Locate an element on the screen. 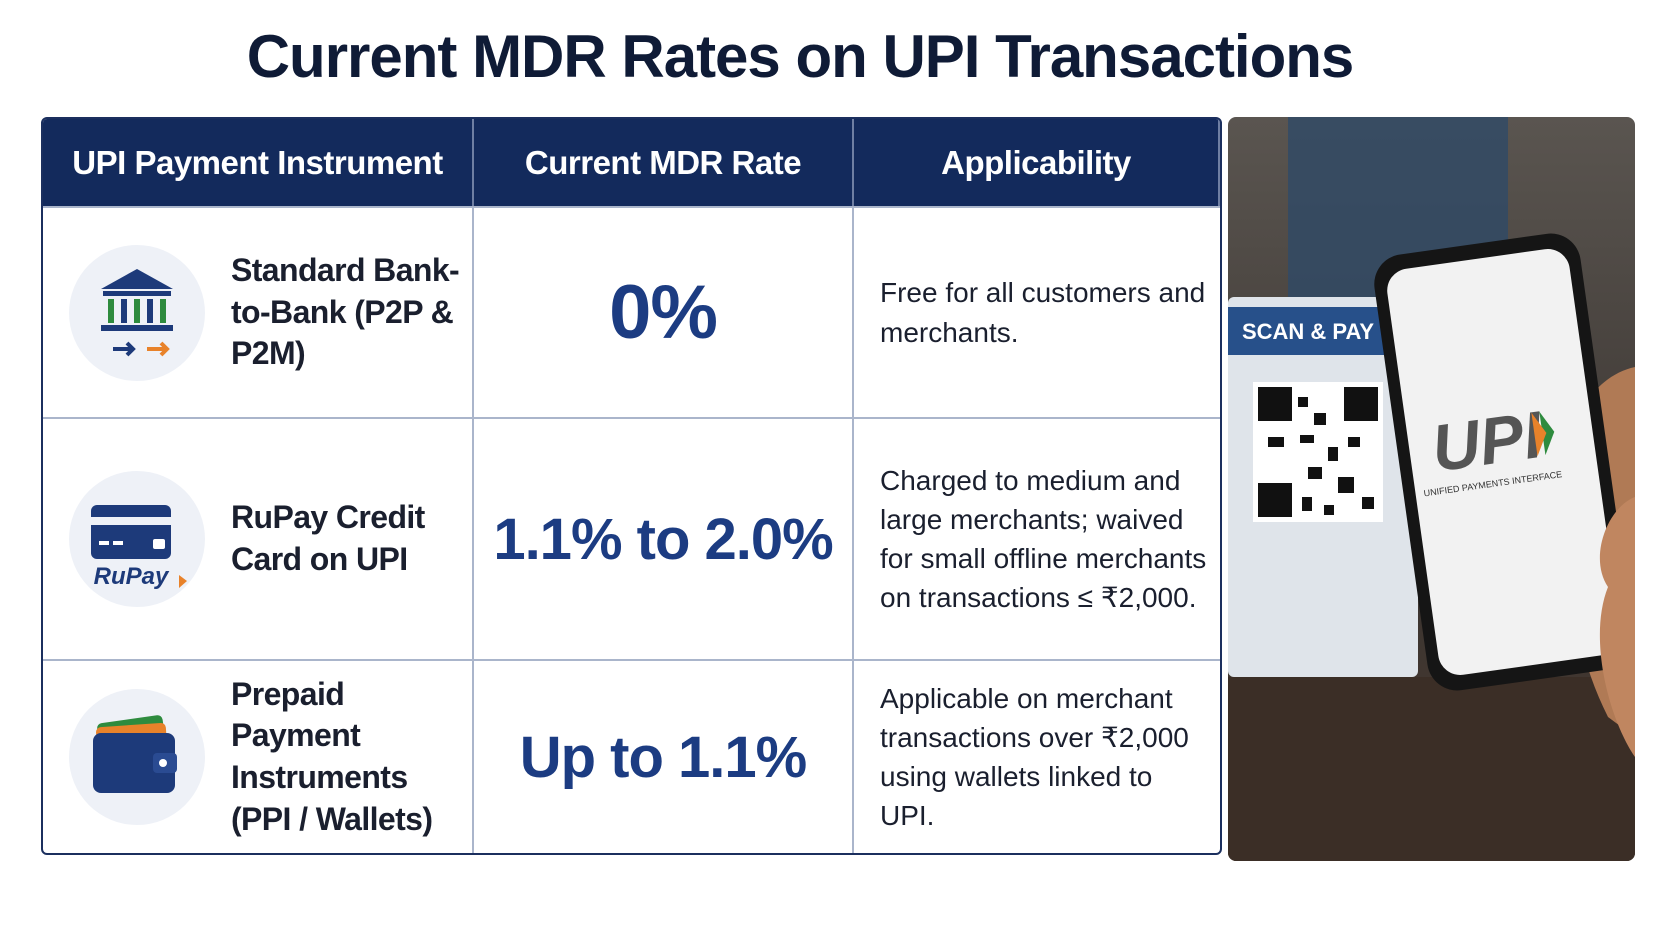  rate: 0% is located at coordinates (663, 312).